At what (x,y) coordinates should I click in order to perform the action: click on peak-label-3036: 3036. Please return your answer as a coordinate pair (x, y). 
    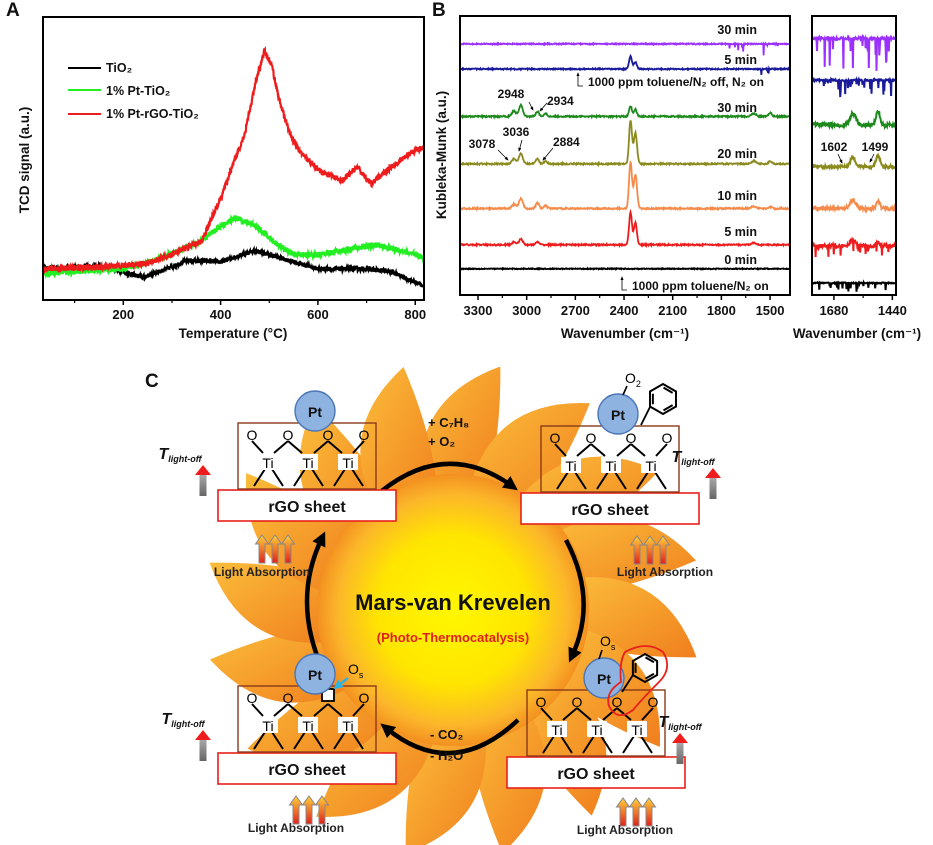
    Looking at the image, I should click on (516, 132).